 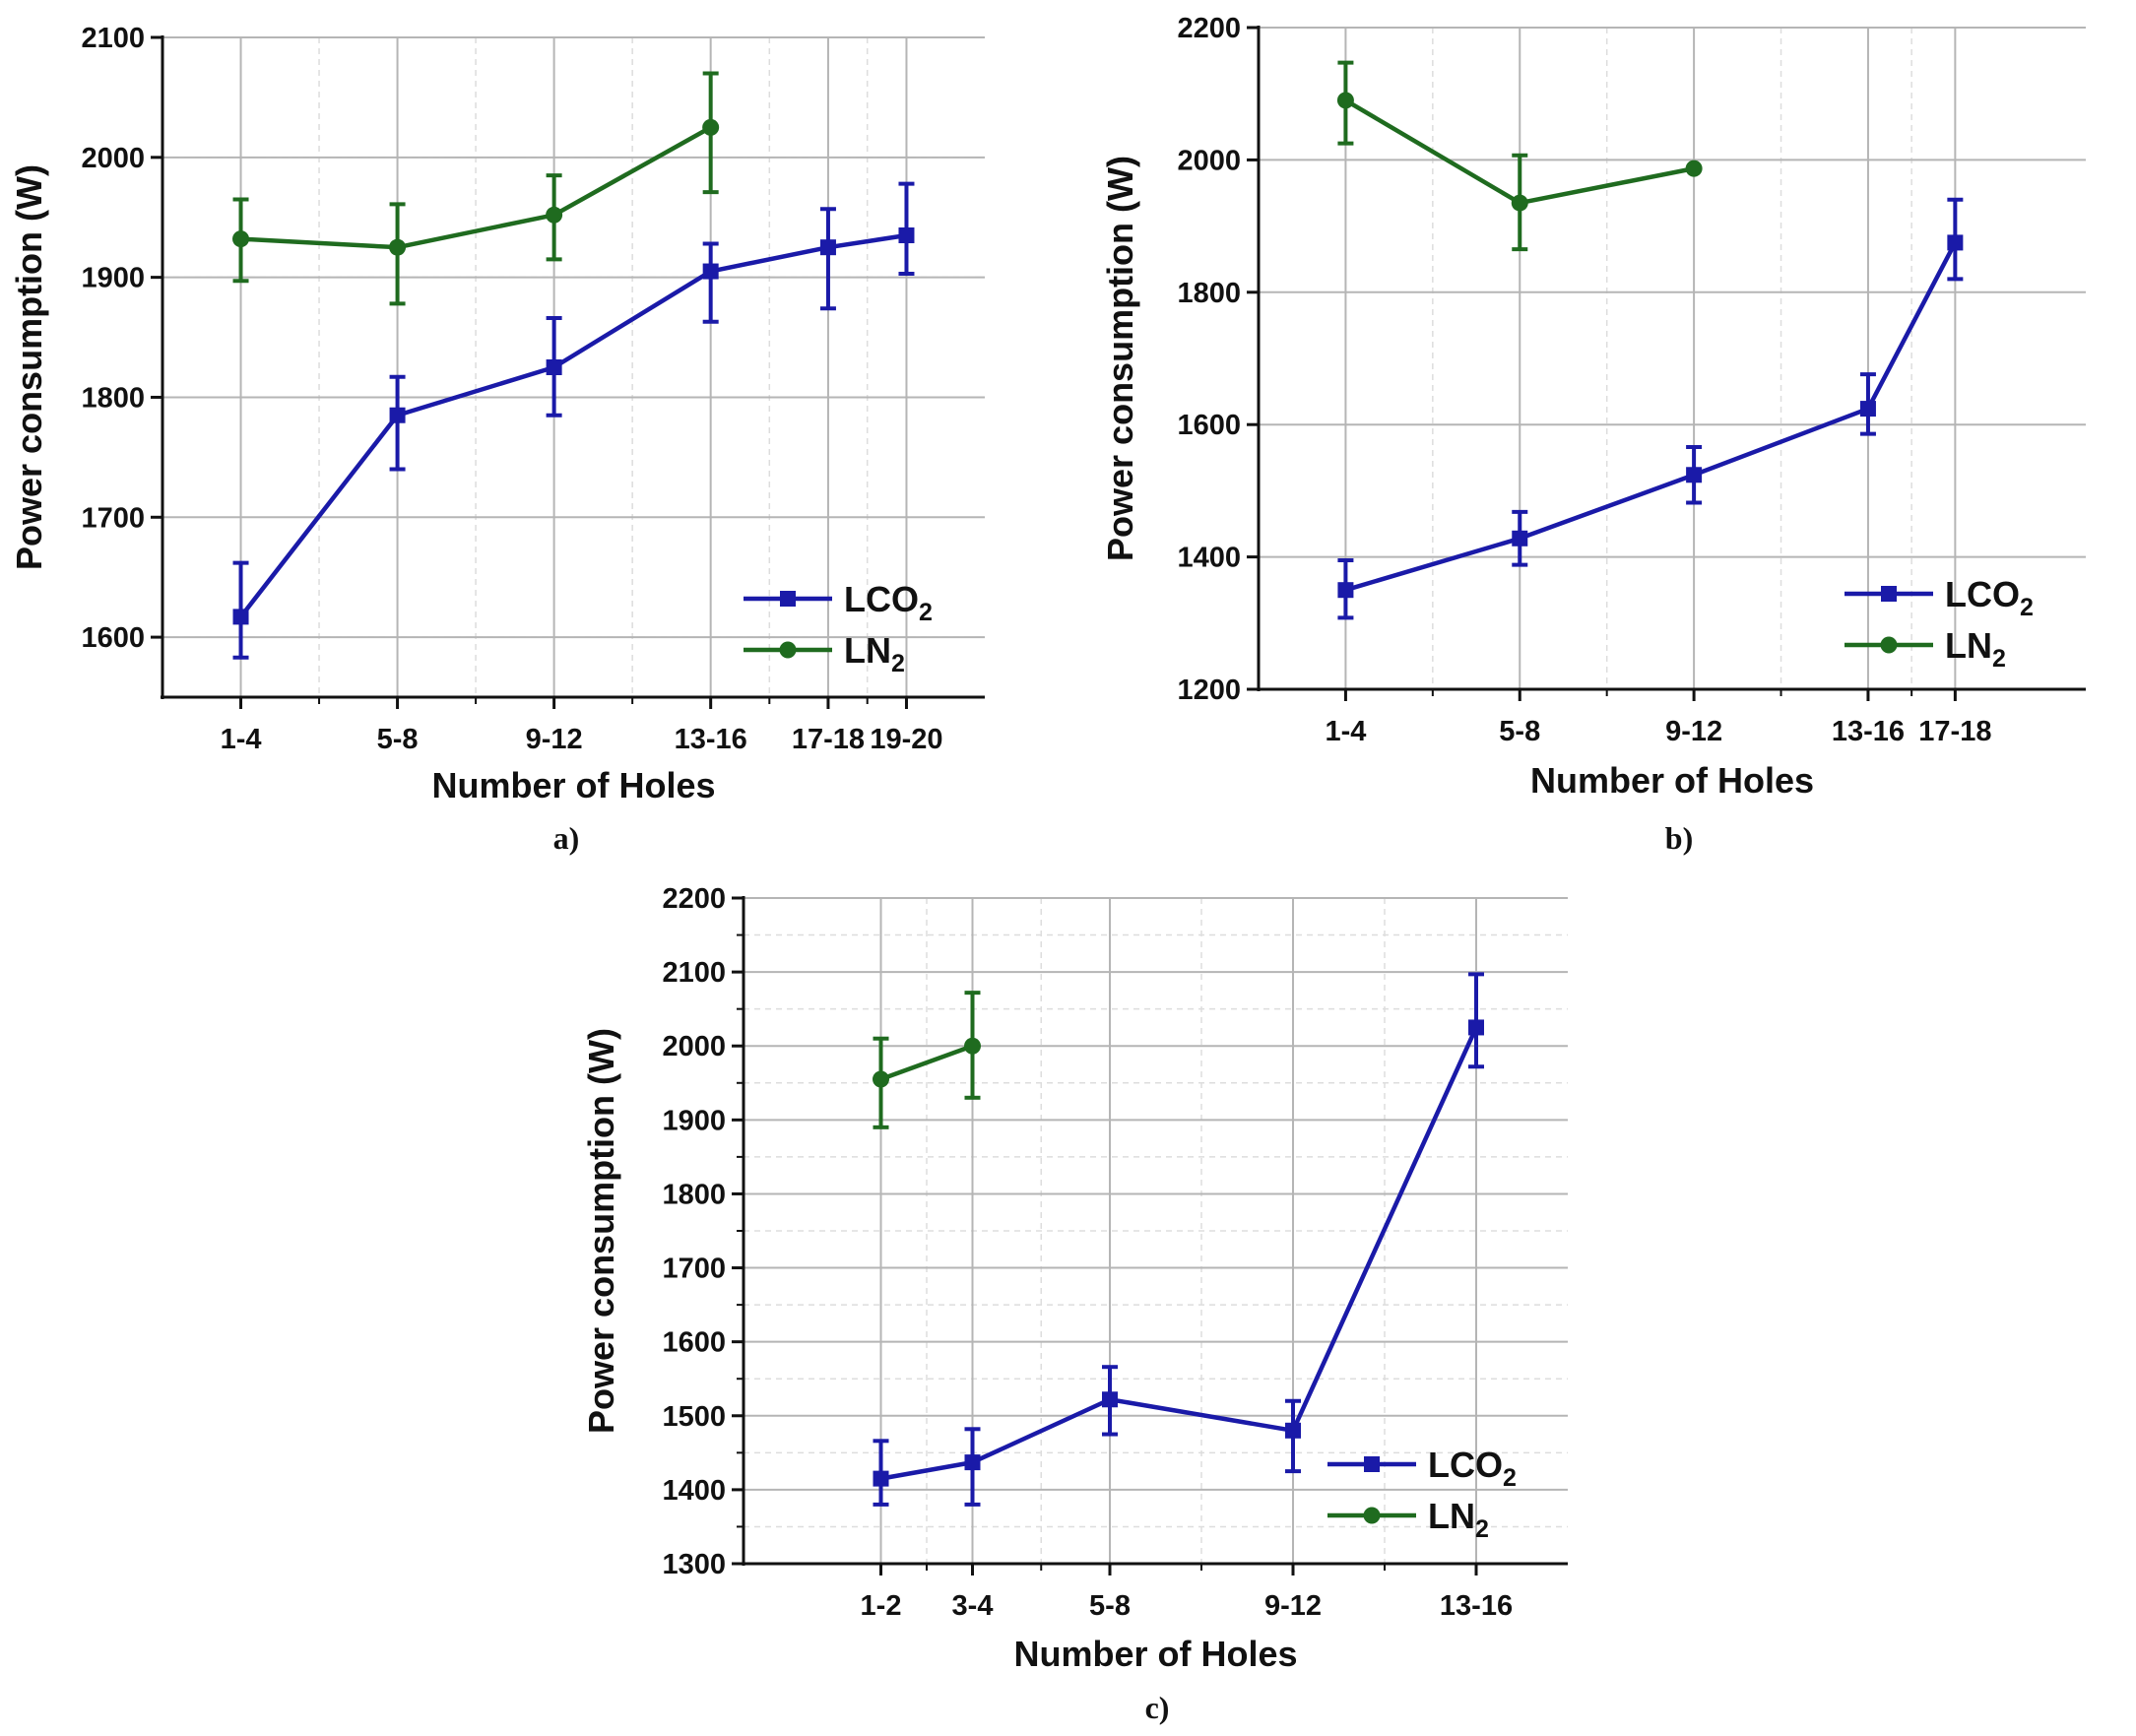 What do you see at coordinates (694, 1417) in the screenshot?
I see `y-tick-label: 1500` at bounding box center [694, 1417].